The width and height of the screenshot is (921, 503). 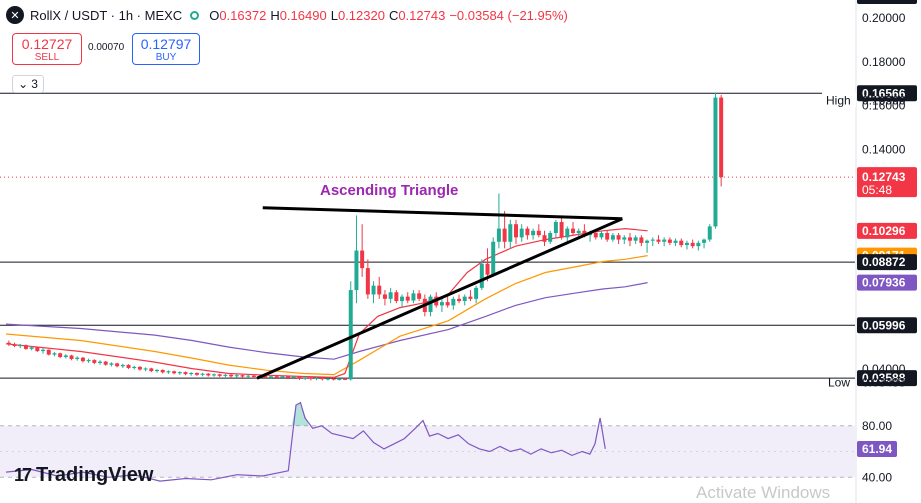 I want to click on ema-slow-line, so click(x=326, y=321).